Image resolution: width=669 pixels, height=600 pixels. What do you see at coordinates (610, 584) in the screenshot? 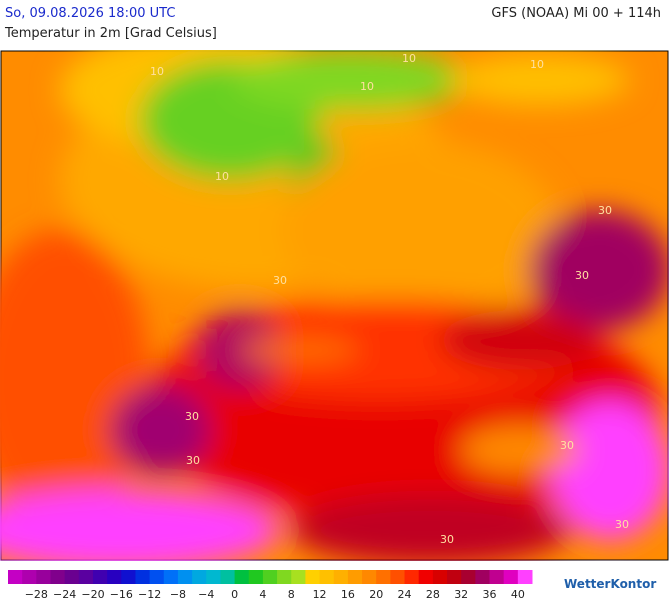
I see `logo: WetterKontor` at bounding box center [610, 584].